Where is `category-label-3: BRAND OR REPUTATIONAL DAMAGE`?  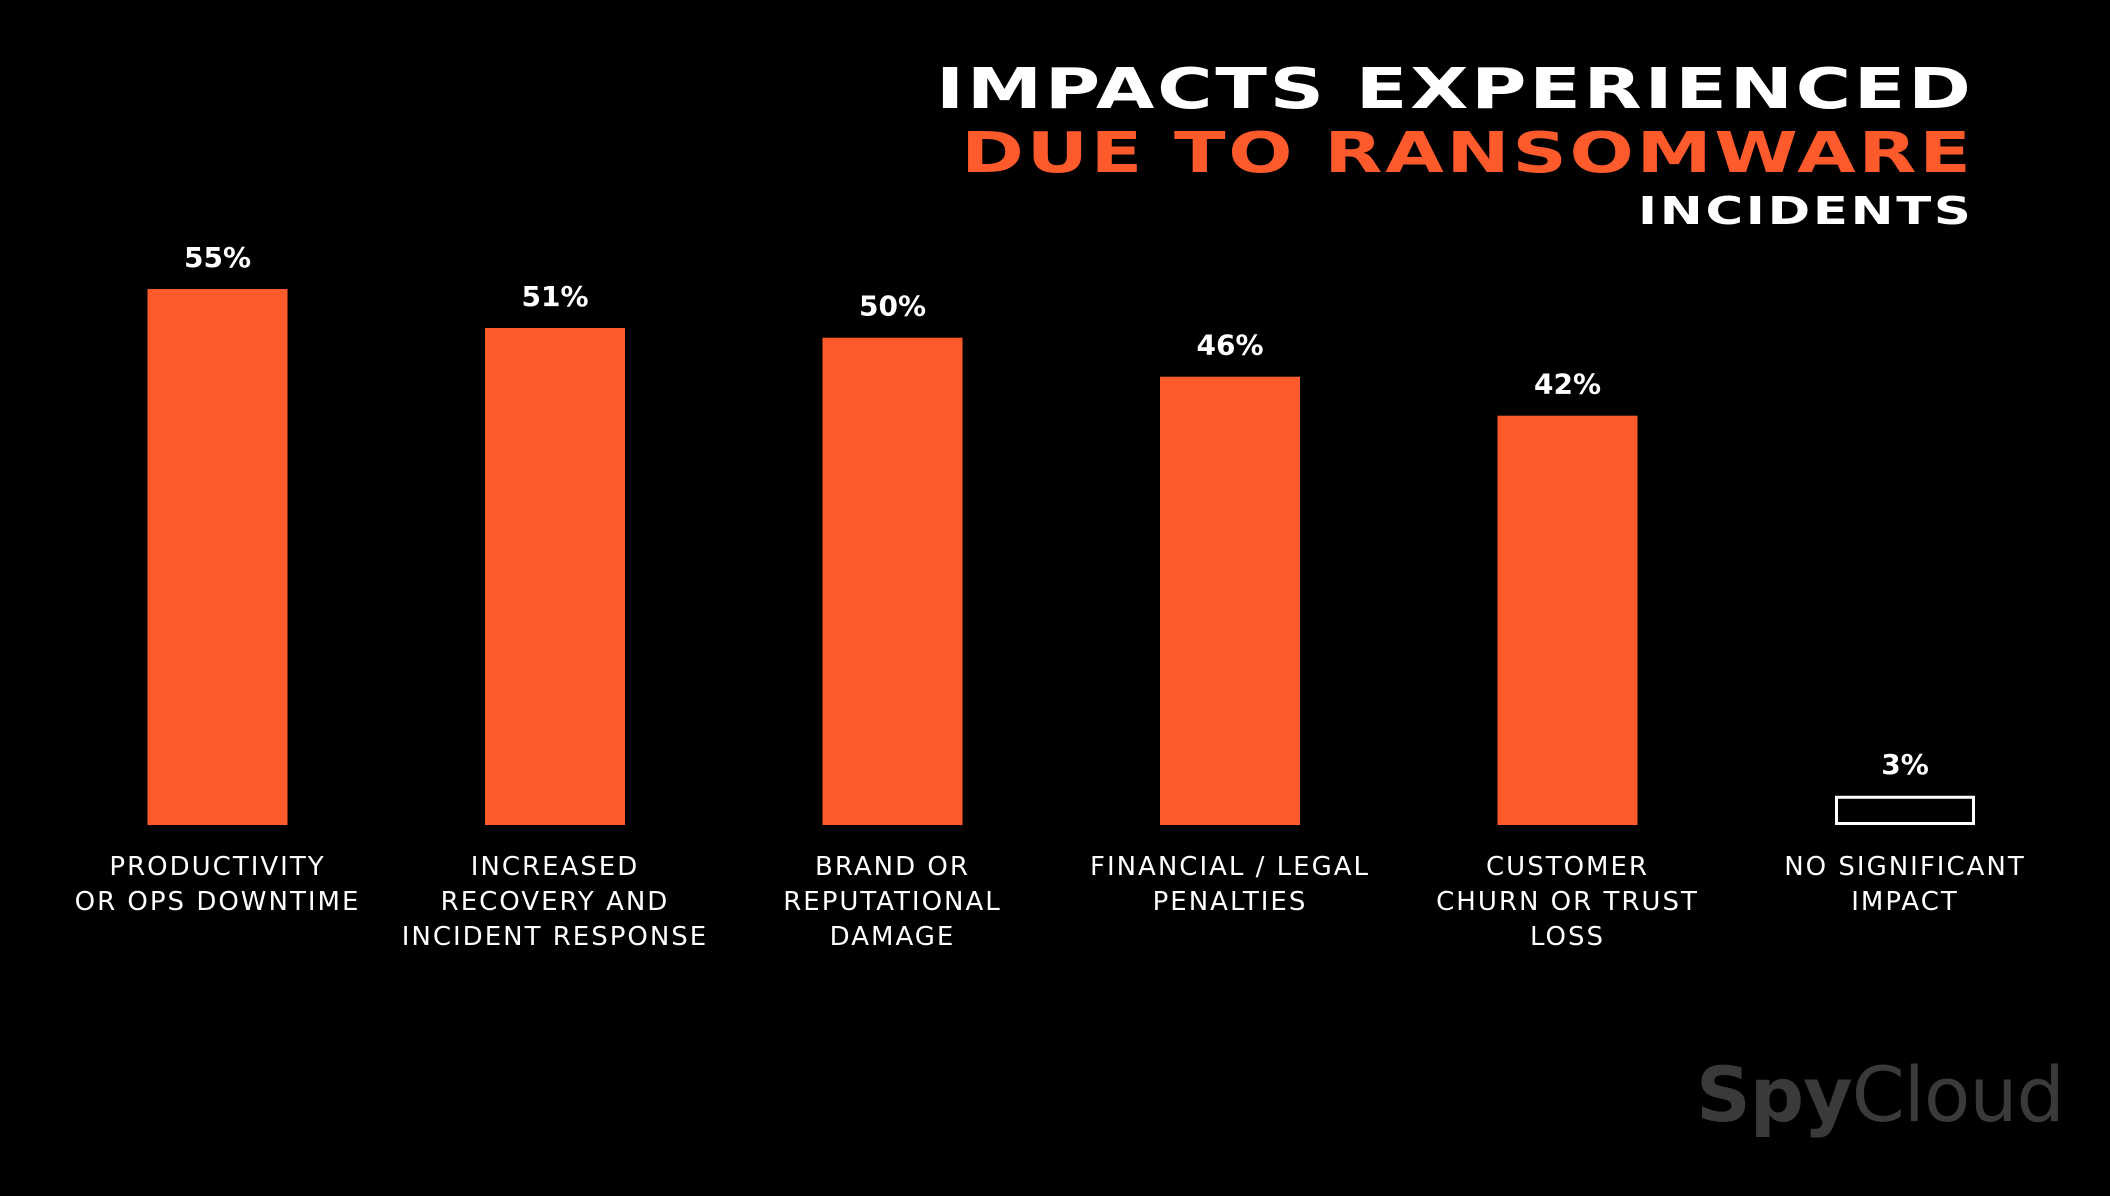 category-label-3: BRAND OR REPUTATIONAL DAMAGE is located at coordinates (892, 902).